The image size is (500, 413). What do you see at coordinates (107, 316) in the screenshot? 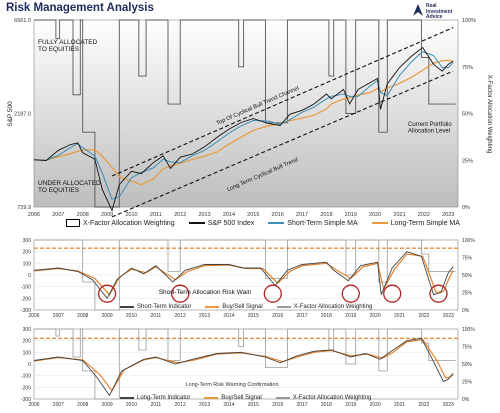
I see `x-tick-label: 2009` at bounding box center [107, 316].